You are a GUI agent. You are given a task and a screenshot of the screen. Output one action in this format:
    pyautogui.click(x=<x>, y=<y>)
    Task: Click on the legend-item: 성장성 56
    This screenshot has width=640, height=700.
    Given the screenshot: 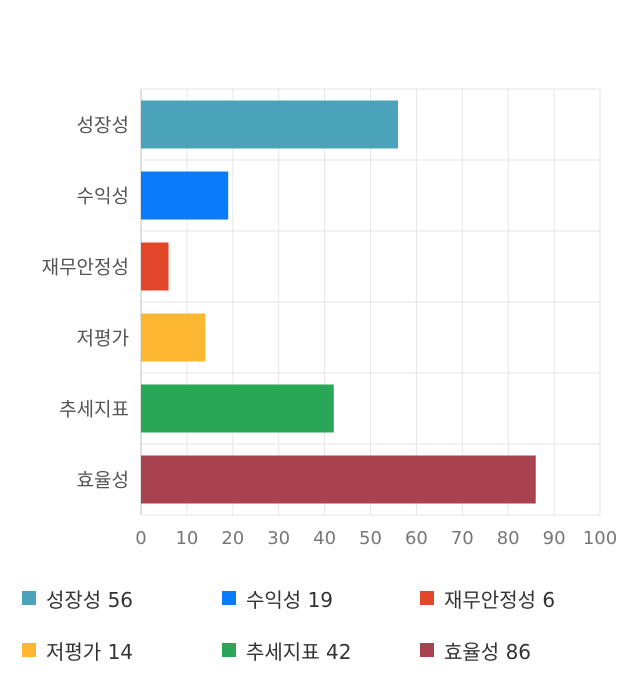 What is the action you would take?
    pyautogui.click(x=77, y=598)
    